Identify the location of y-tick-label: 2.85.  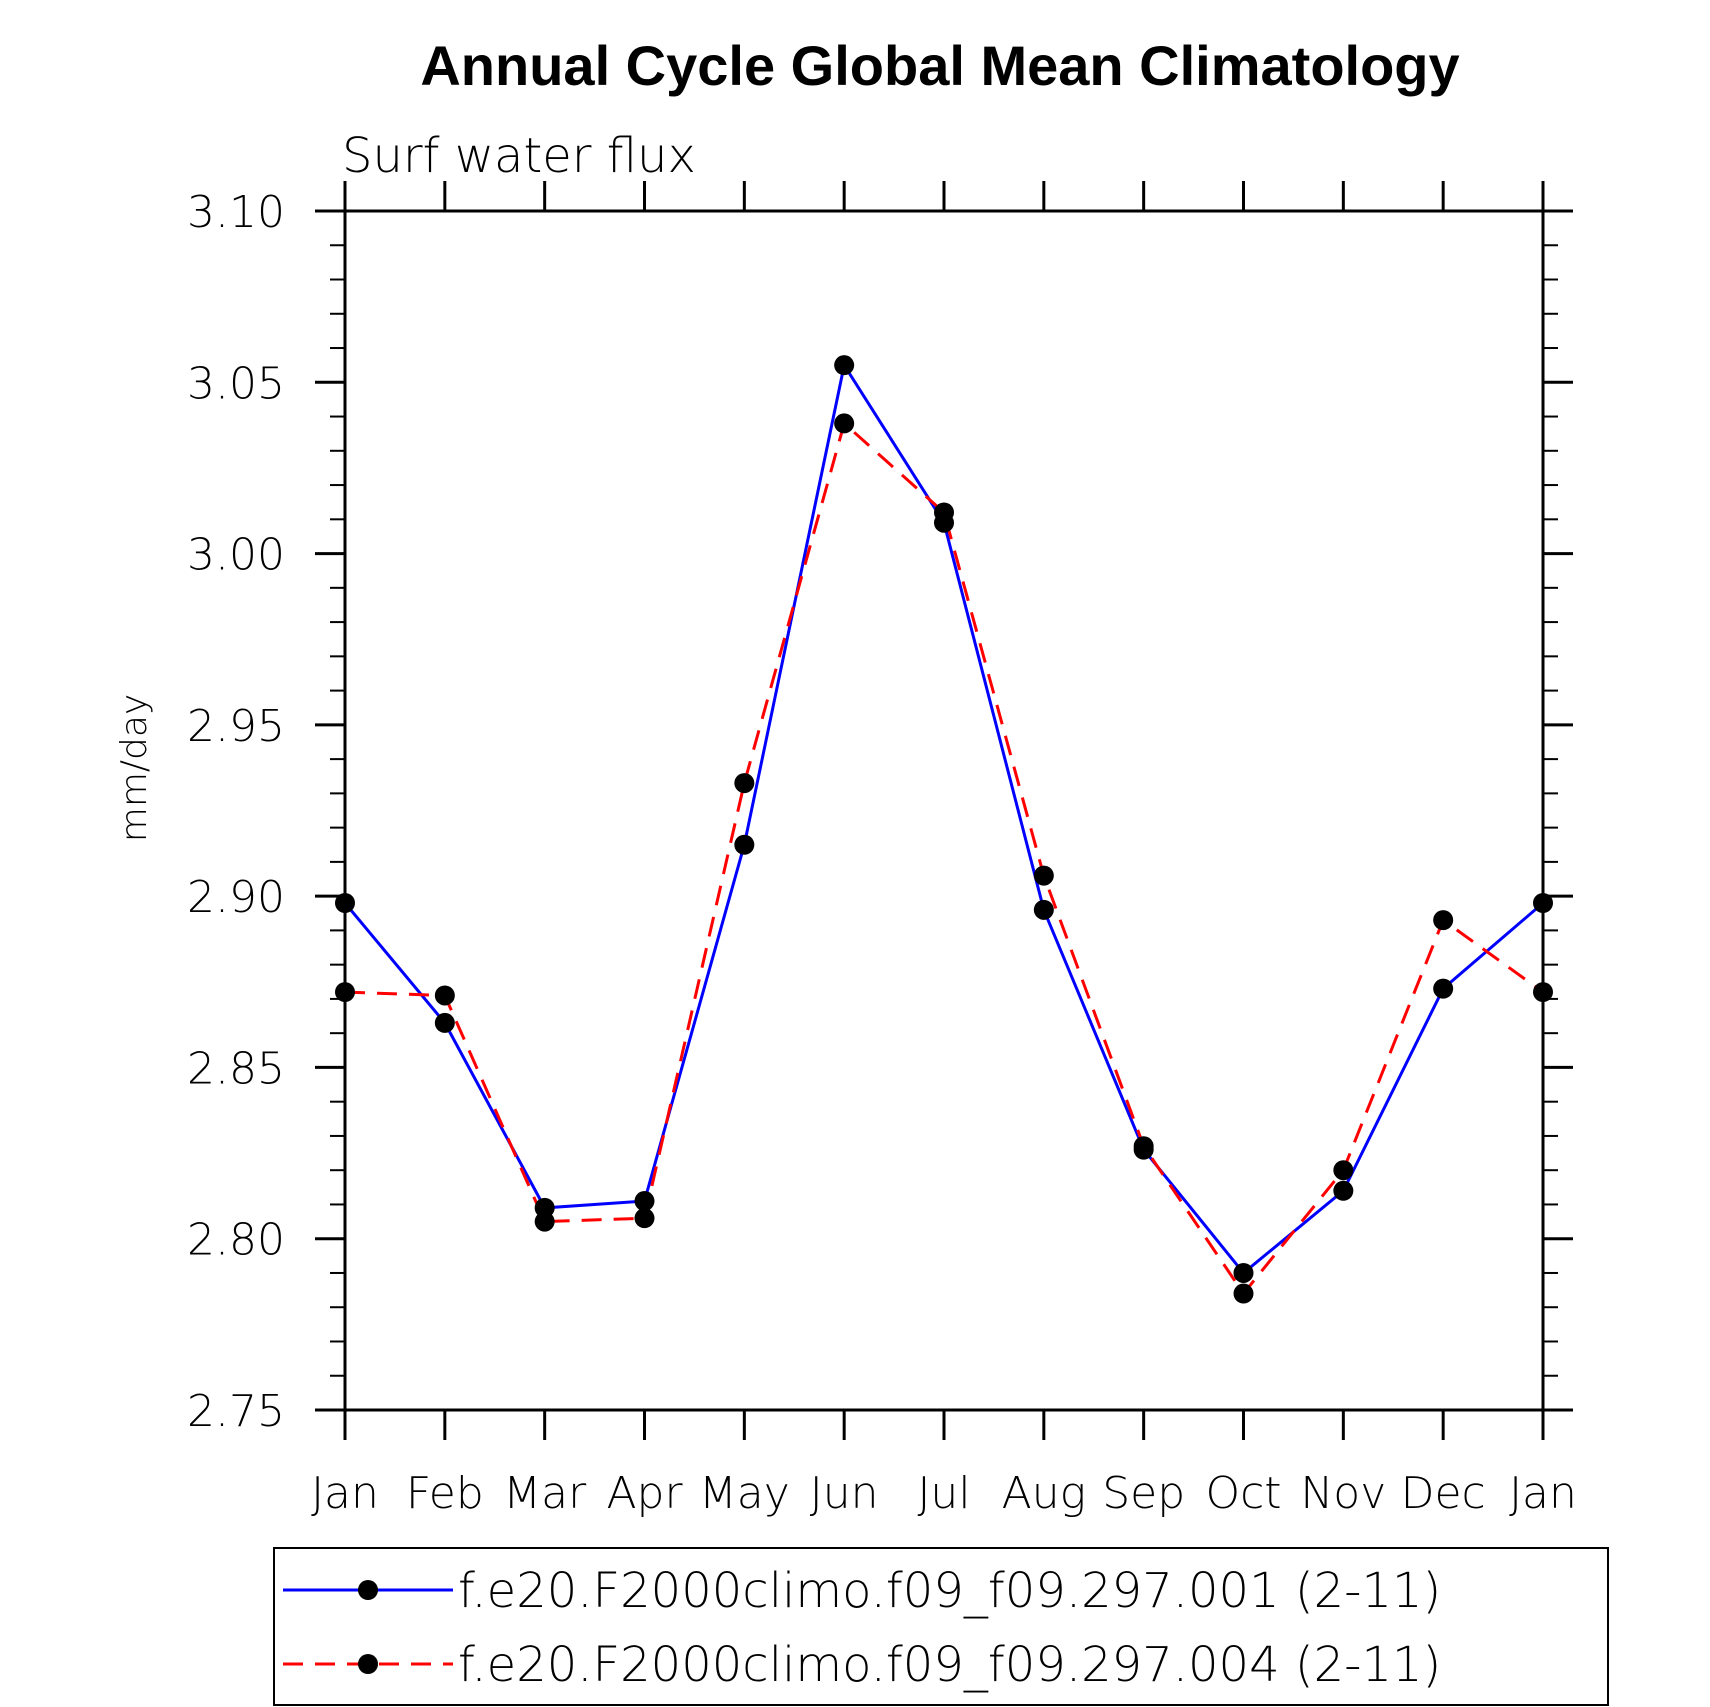
(236, 1068).